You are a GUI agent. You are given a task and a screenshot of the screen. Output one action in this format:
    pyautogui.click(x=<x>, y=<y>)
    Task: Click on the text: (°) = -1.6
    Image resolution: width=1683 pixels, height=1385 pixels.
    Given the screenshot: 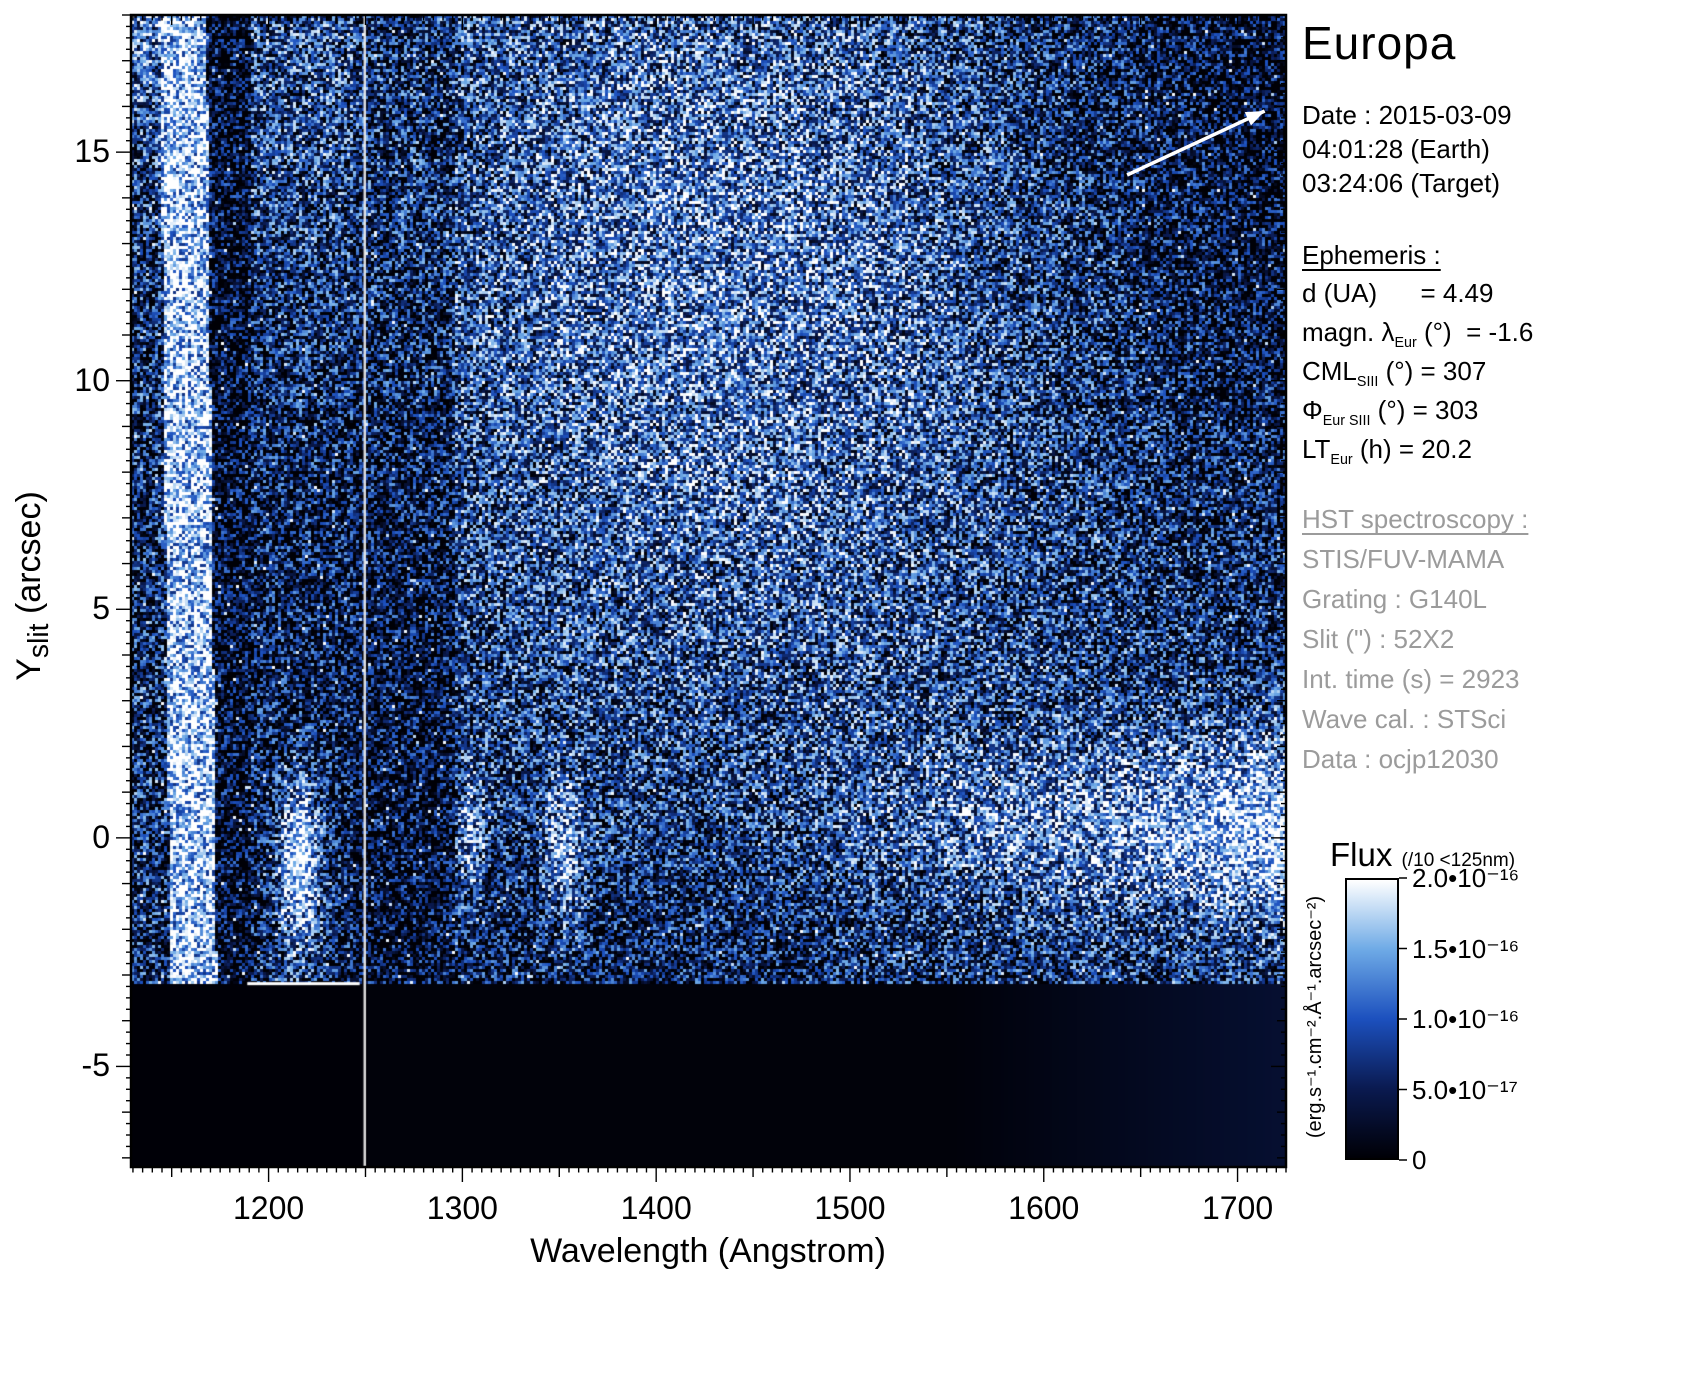 What is the action you would take?
    pyautogui.click(x=1475, y=332)
    